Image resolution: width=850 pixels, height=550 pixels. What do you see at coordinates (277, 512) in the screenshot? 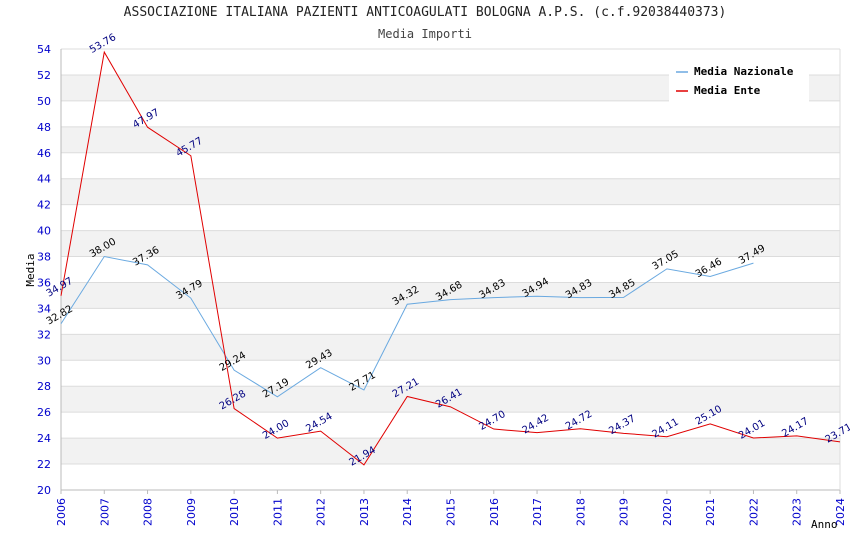
I see `x-tick-label: 2011` at bounding box center [277, 512].